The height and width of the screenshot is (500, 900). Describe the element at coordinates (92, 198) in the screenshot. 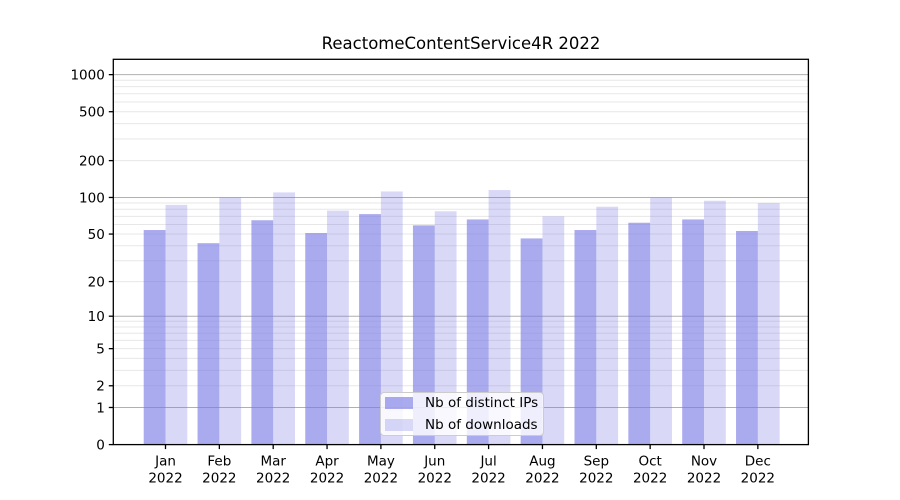

I see `y-tick-label: 100` at that location.